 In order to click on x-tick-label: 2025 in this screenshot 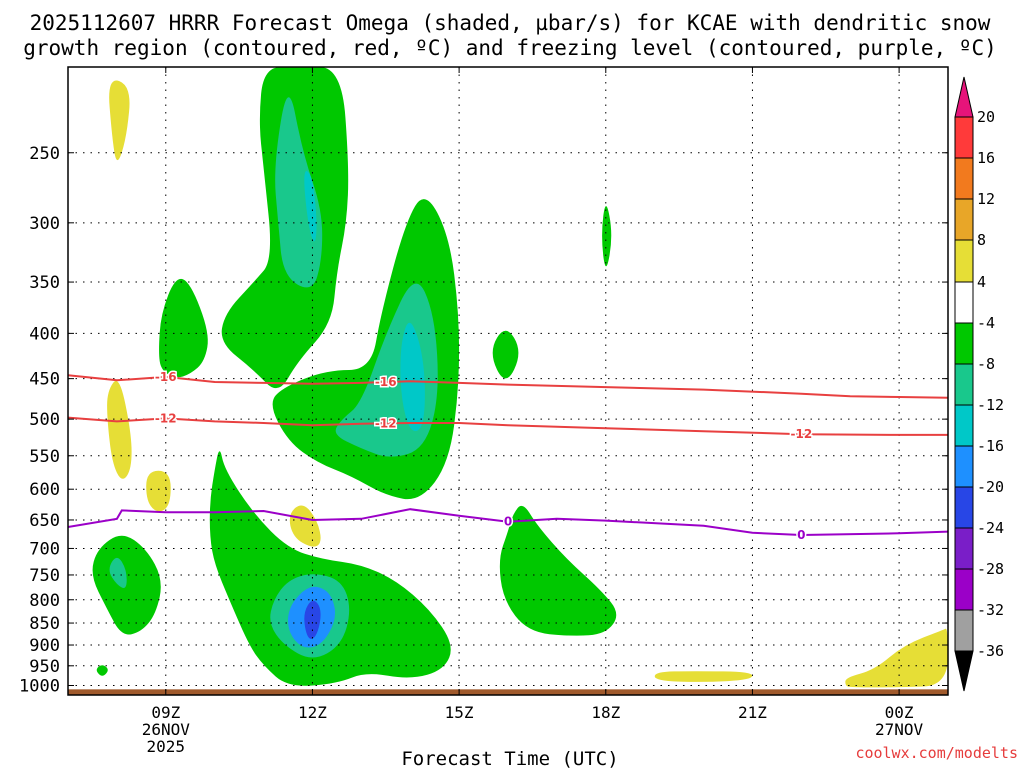, I will do `click(166, 746)`.